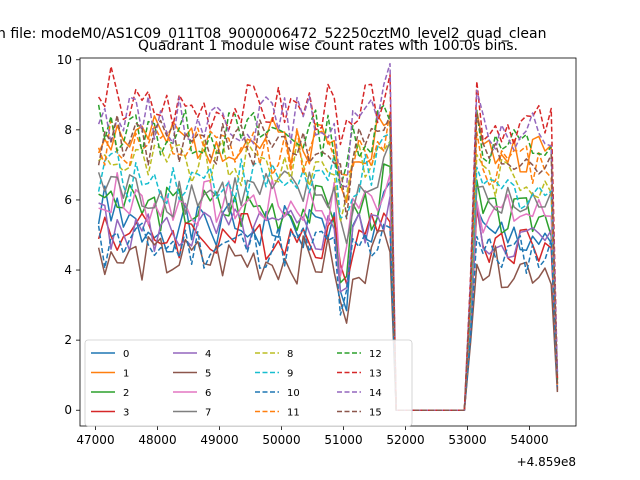  Describe the element at coordinates (467, 440) in the screenshot. I see `x-tick-label: 53000` at that location.